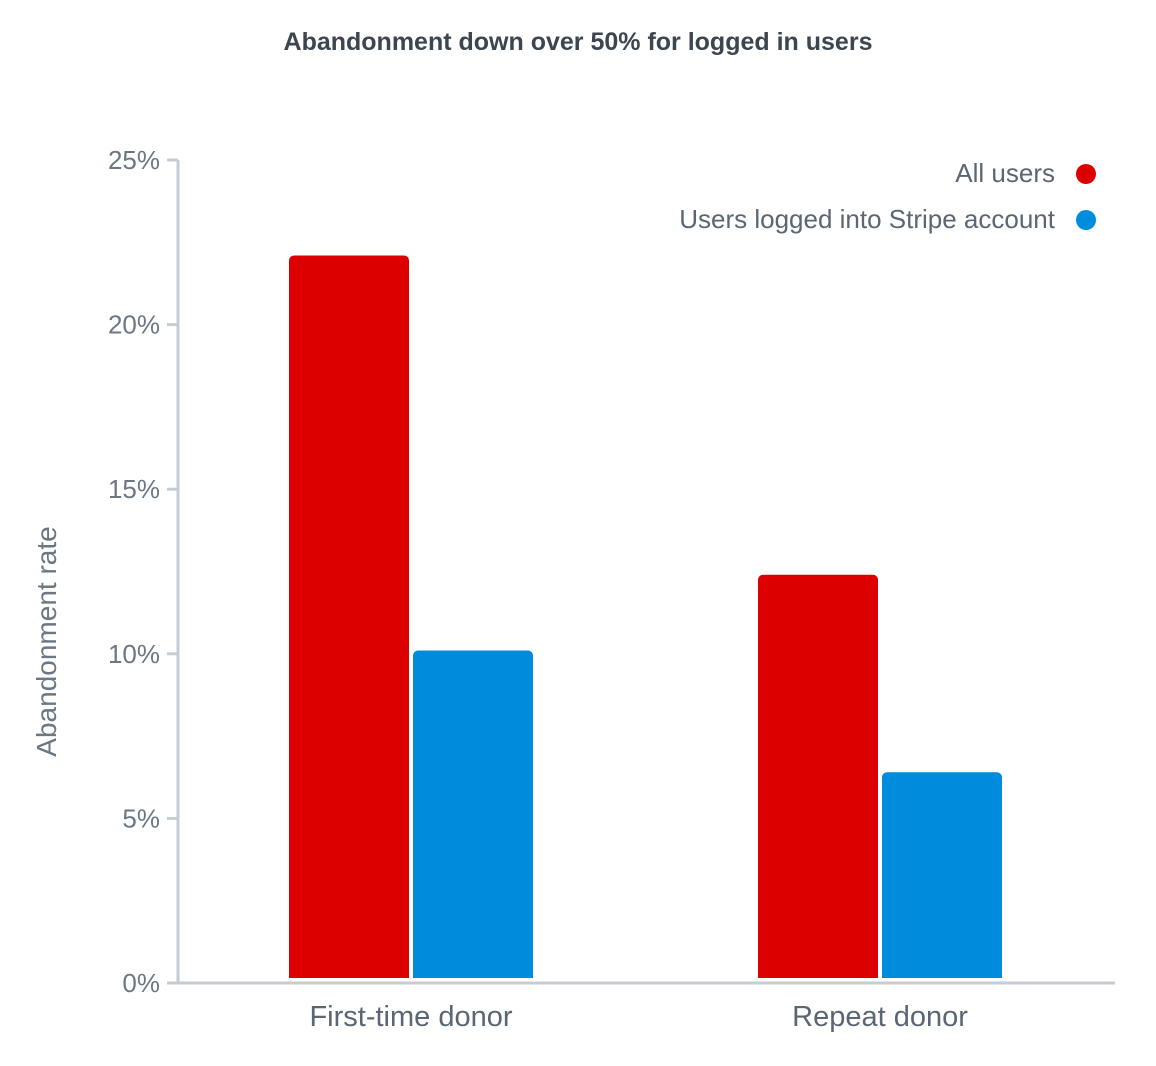 This screenshot has height=1066, width=1156. What do you see at coordinates (867, 219) in the screenshot?
I see `legend-label: Users logged into Stripe account` at bounding box center [867, 219].